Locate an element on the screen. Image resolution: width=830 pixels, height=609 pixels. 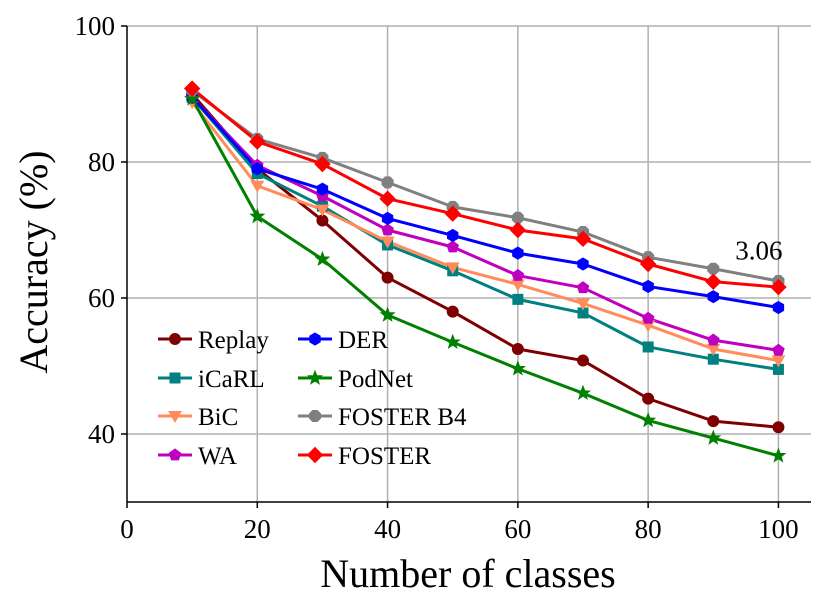
legend-marker-foster-b4 is located at coordinates (315, 416).